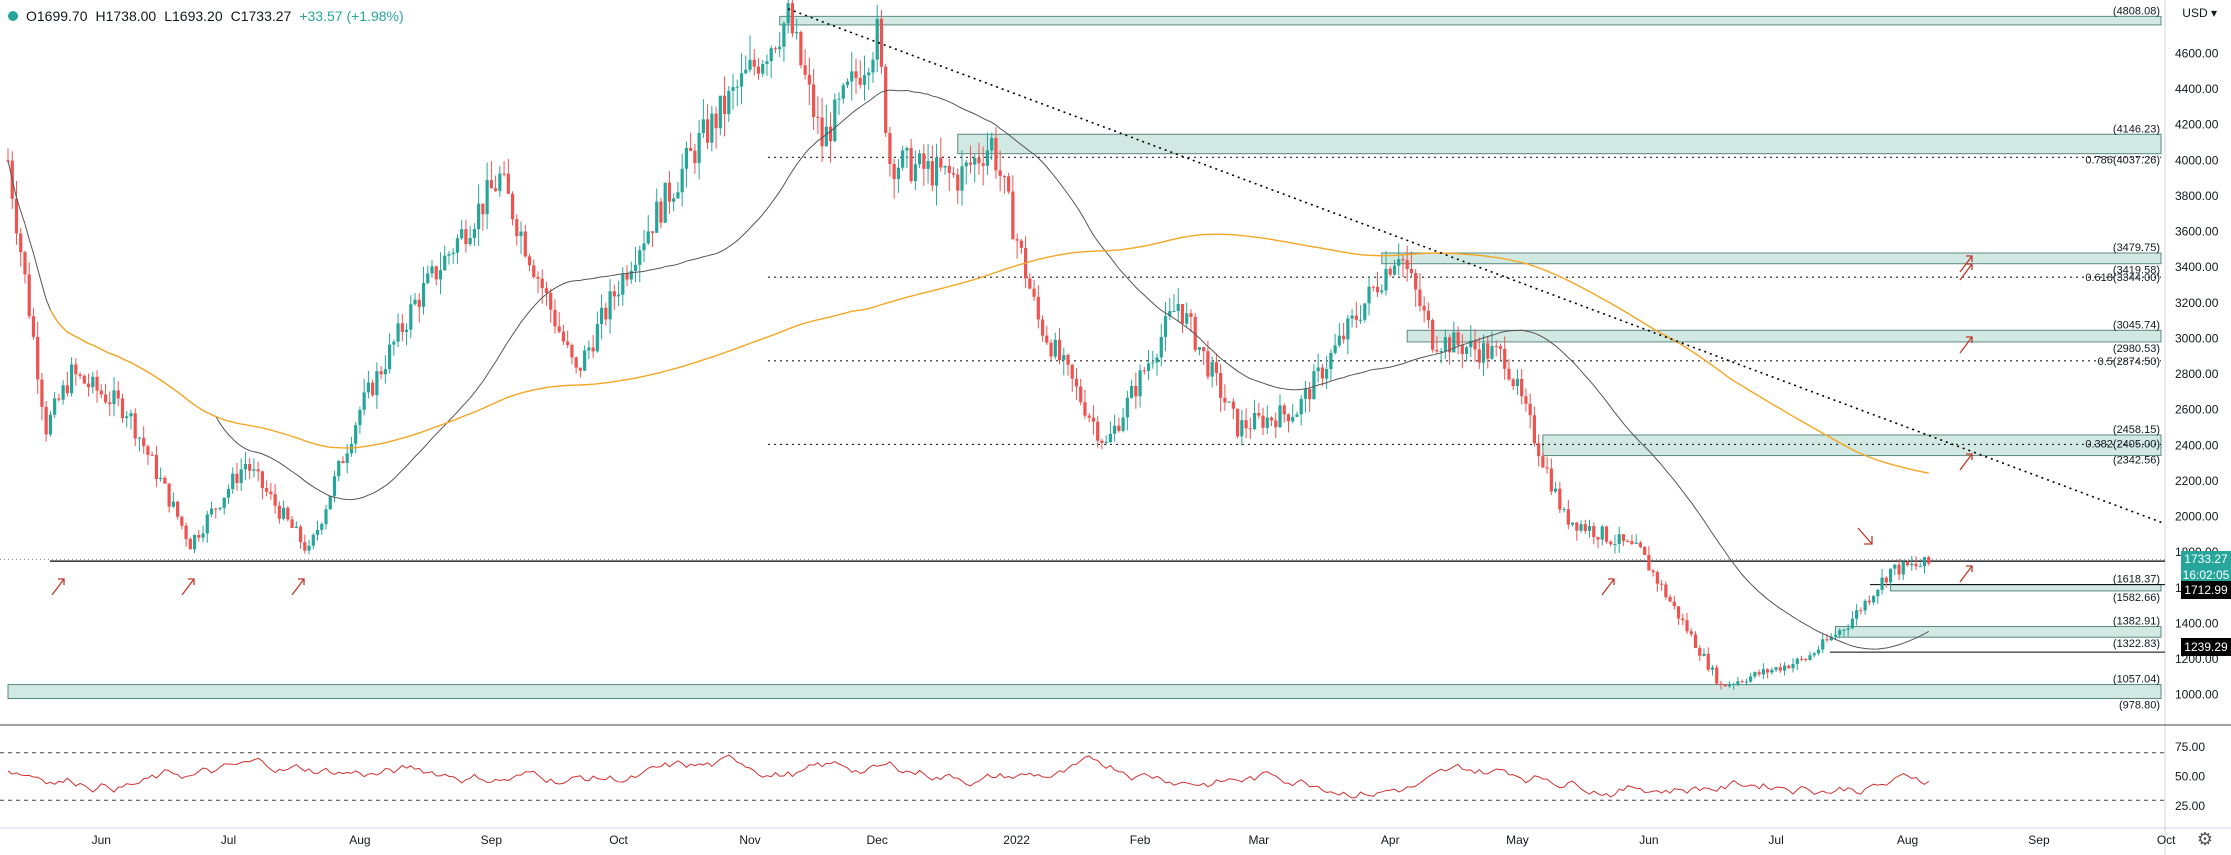 This screenshot has height=855, width=2231. What do you see at coordinates (2122, 445) in the screenshot?
I see `zone-label-bottom: 0.382(2405.00)` at bounding box center [2122, 445].